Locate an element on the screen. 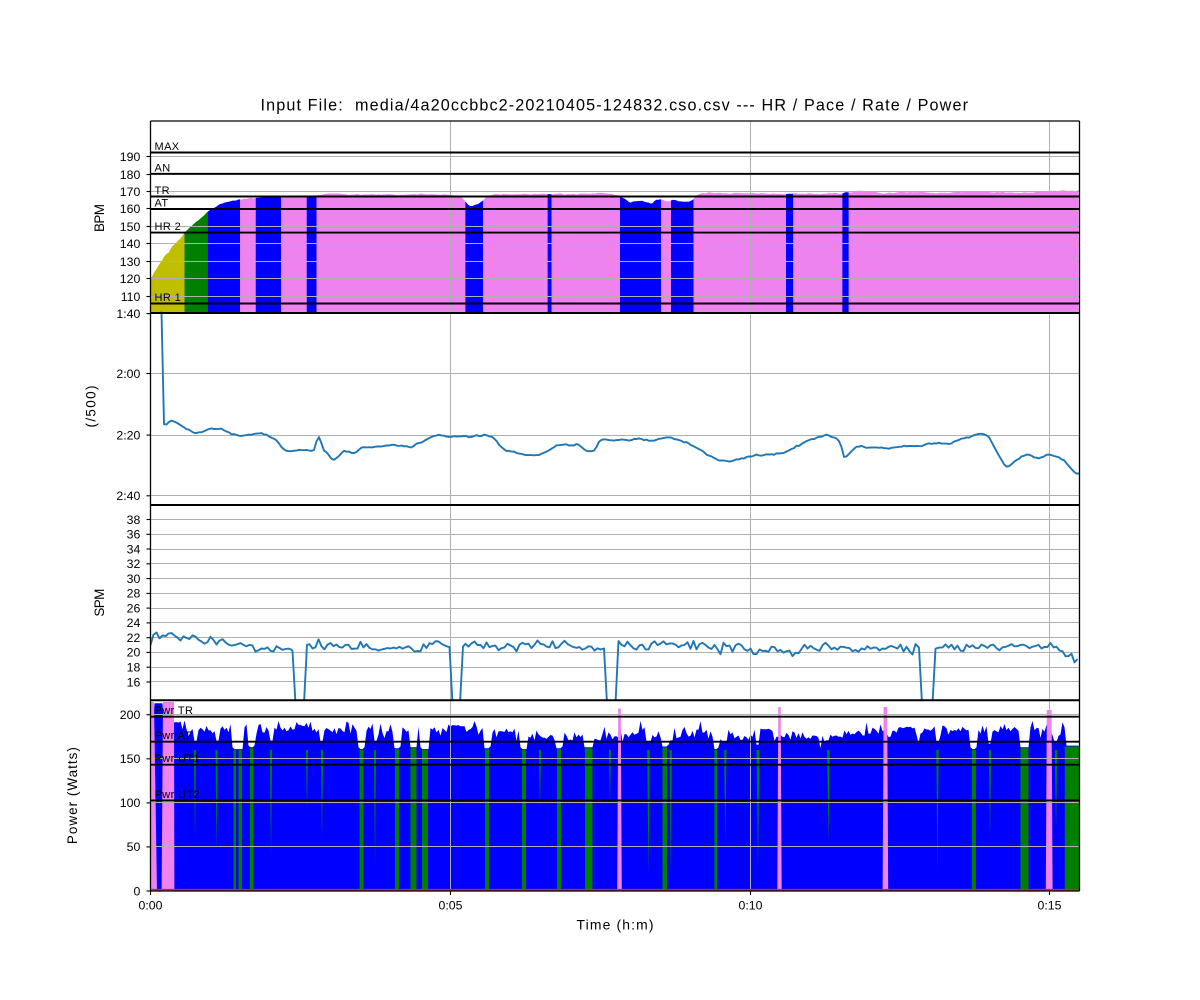  svg-text: BPM is located at coordinates (99, 218).